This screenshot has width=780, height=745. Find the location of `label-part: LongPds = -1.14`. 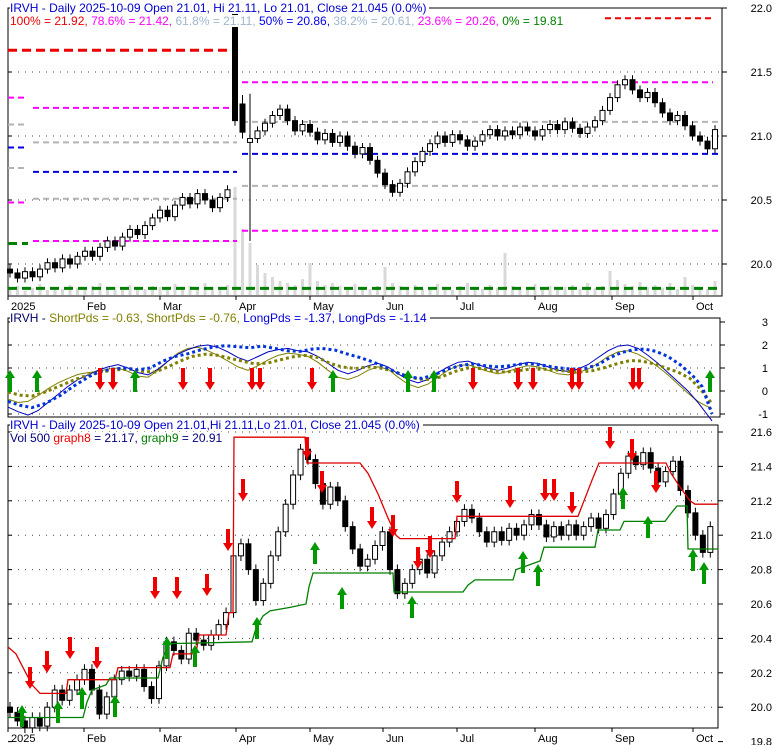

label-part: LongPds = -1.14 is located at coordinates (382, 318).